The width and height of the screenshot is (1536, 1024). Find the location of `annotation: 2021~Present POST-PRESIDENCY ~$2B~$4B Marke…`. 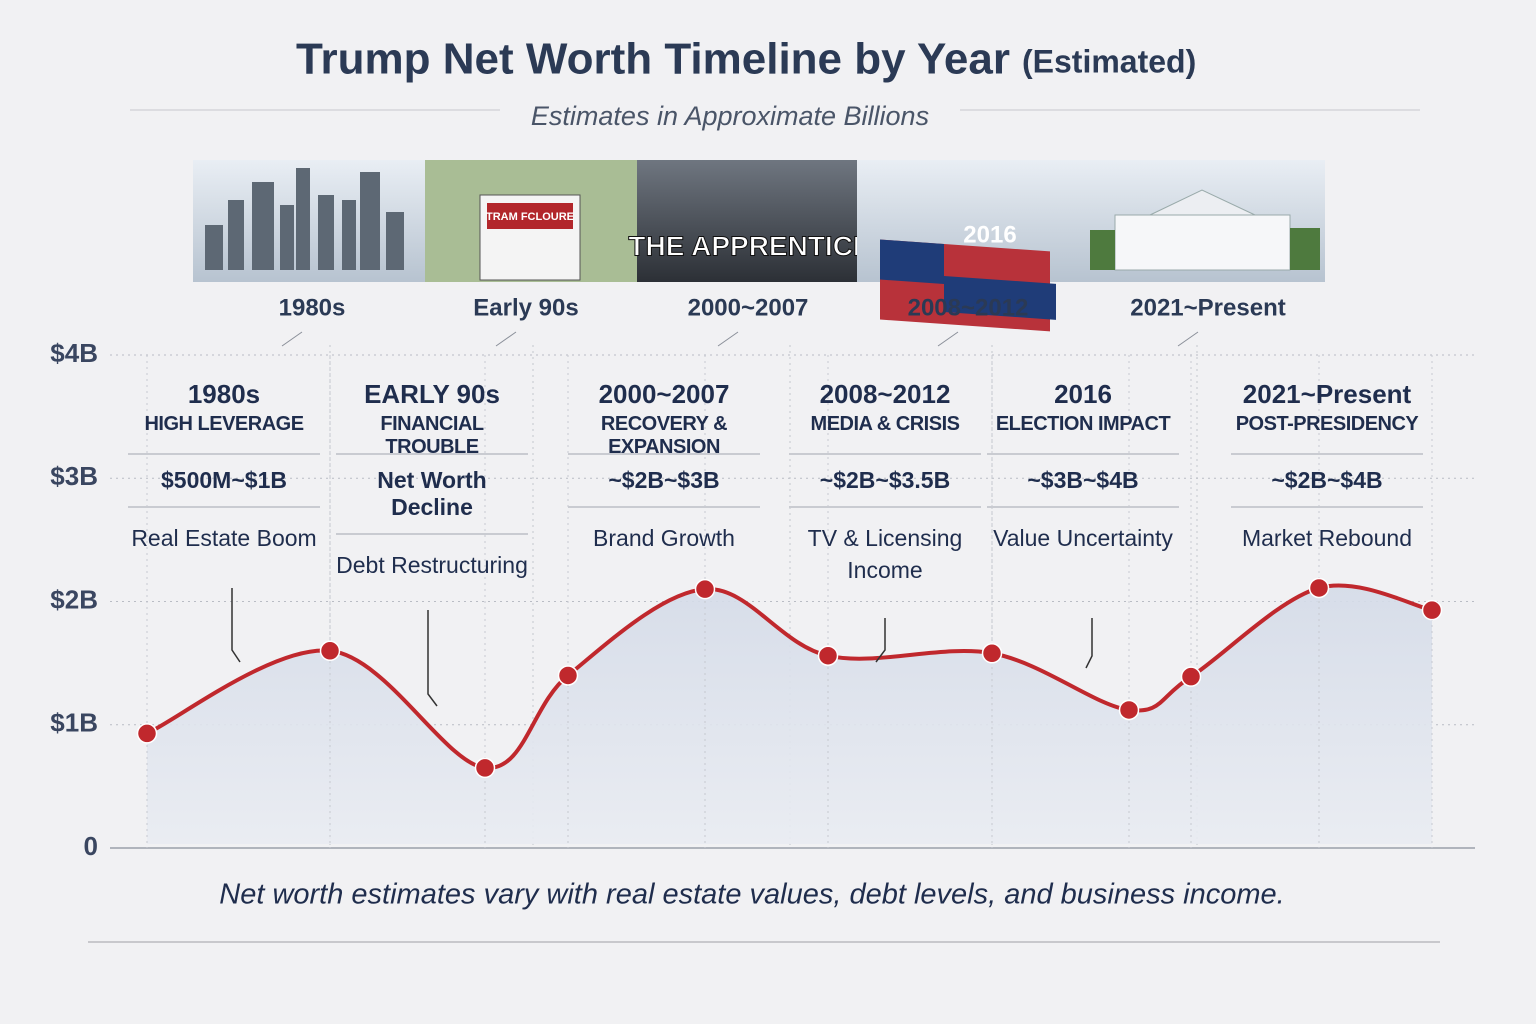

annotation: 2021~Present POST-PRESIDENCY ~$2B~$4B Marke… is located at coordinates (1327, 466).